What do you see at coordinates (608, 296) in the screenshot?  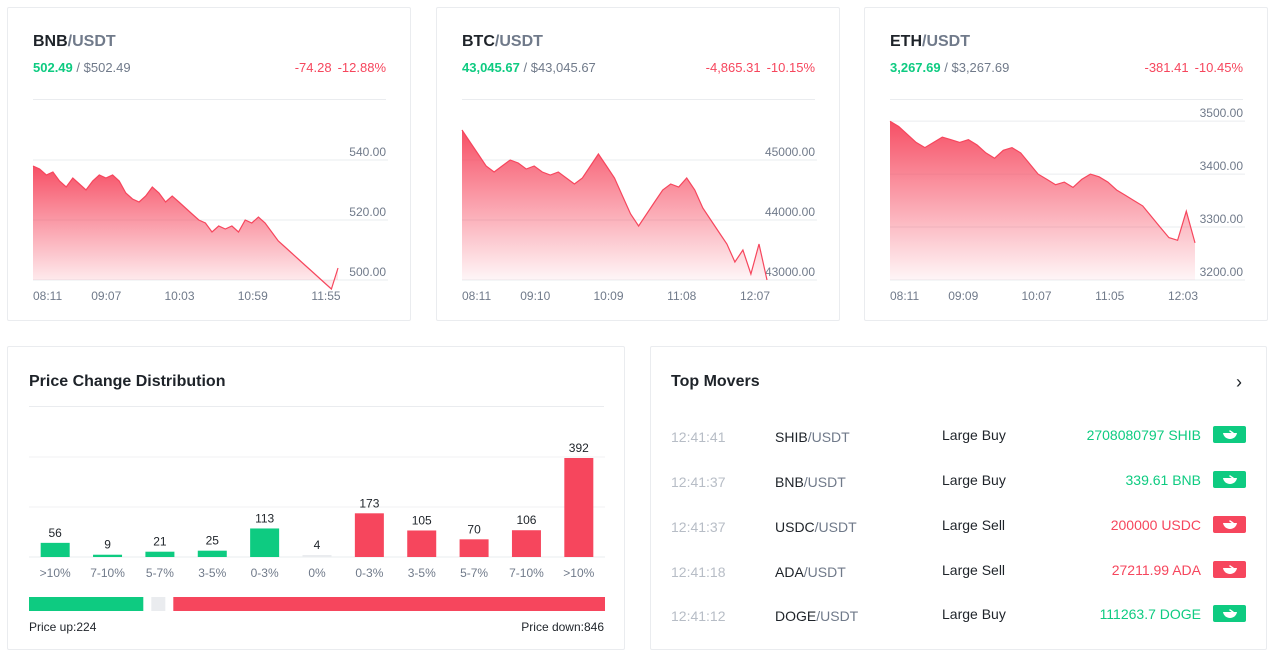 I see `x-tick-label: 10:09` at bounding box center [608, 296].